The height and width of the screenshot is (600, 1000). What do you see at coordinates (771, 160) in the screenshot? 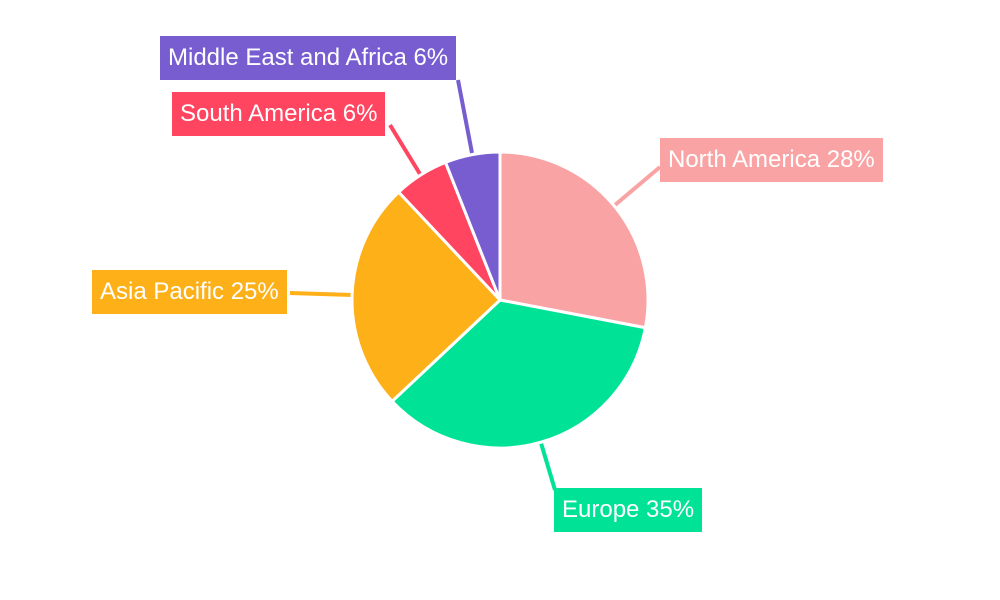
I see `data-label-north-america: North America 28%` at bounding box center [771, 160].